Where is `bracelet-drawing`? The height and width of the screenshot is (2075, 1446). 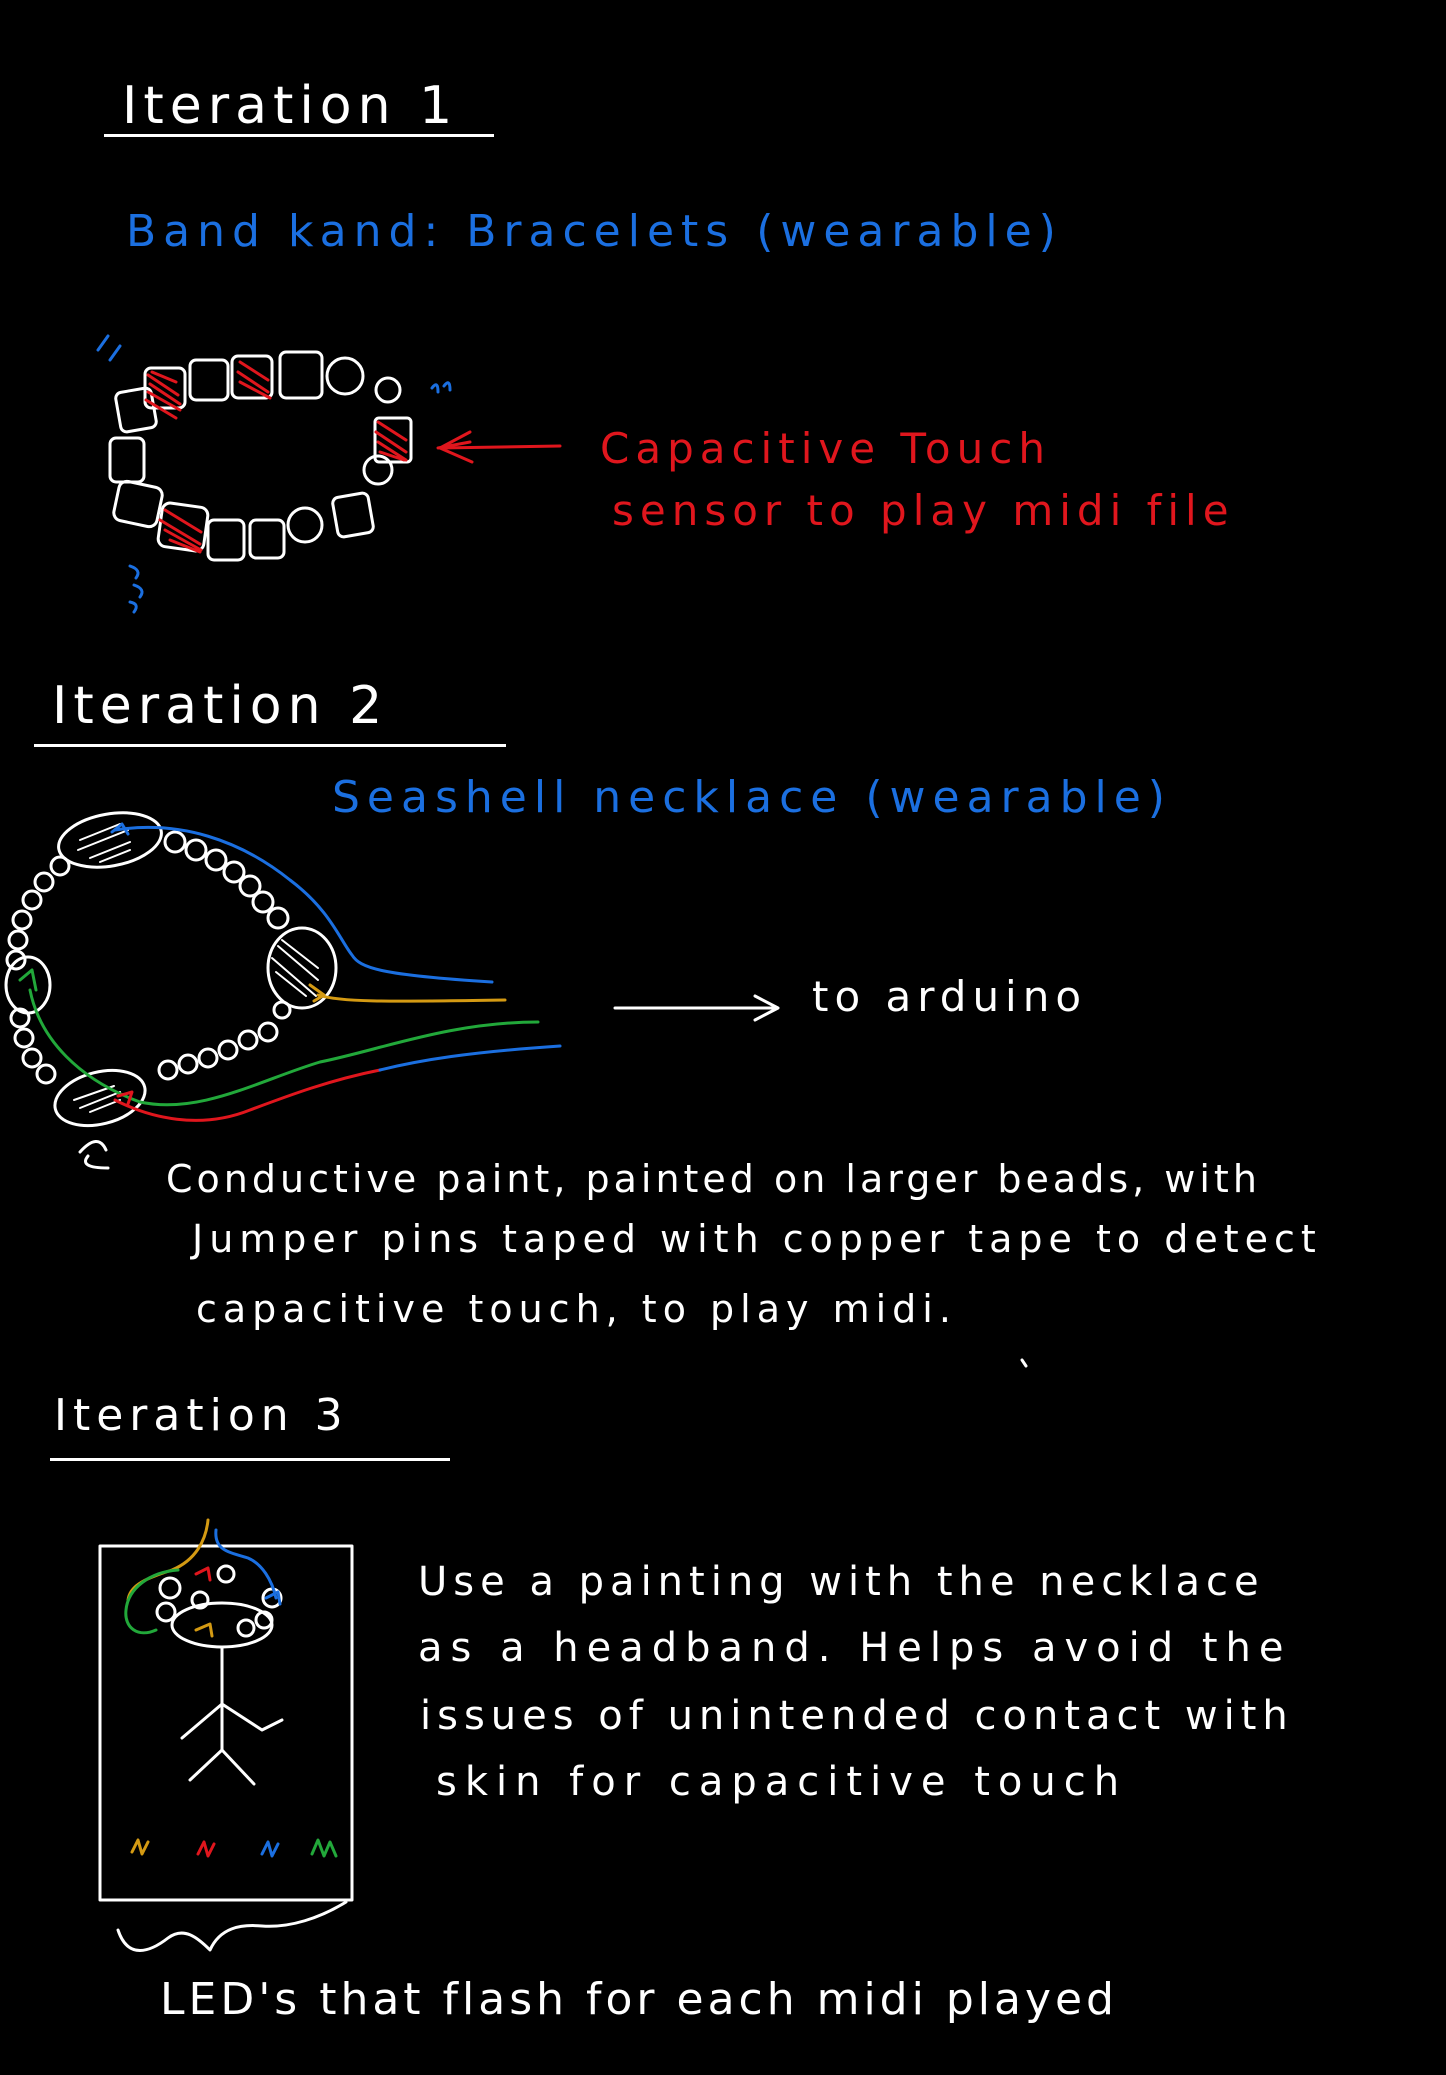 bracelet-drawing is located at coordinates (260, 456).